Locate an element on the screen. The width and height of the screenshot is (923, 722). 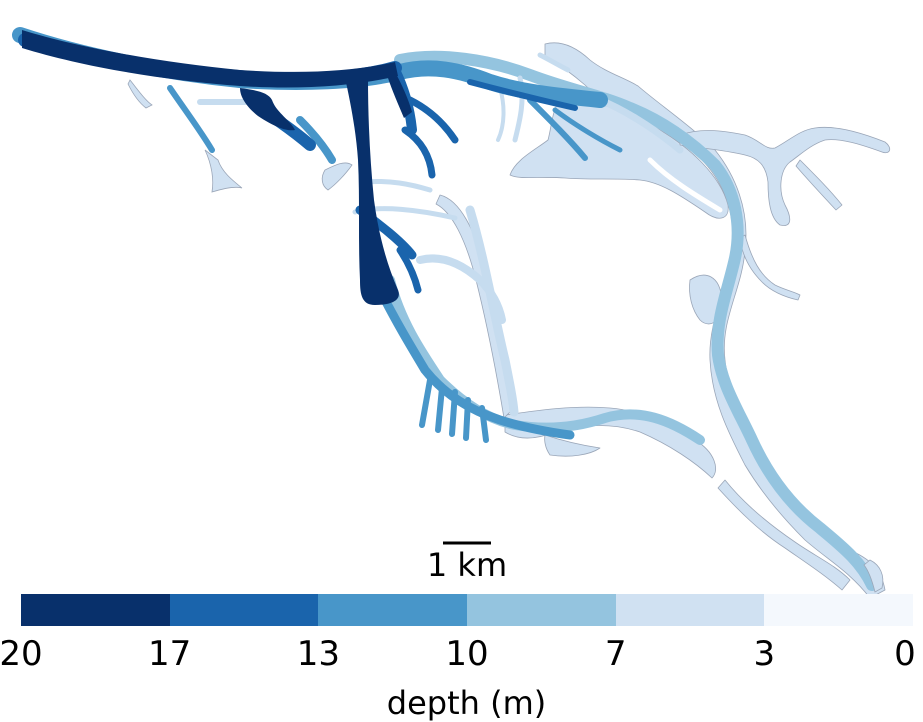
scale-bar-label: 1 km is located at coordinates (467, 565).